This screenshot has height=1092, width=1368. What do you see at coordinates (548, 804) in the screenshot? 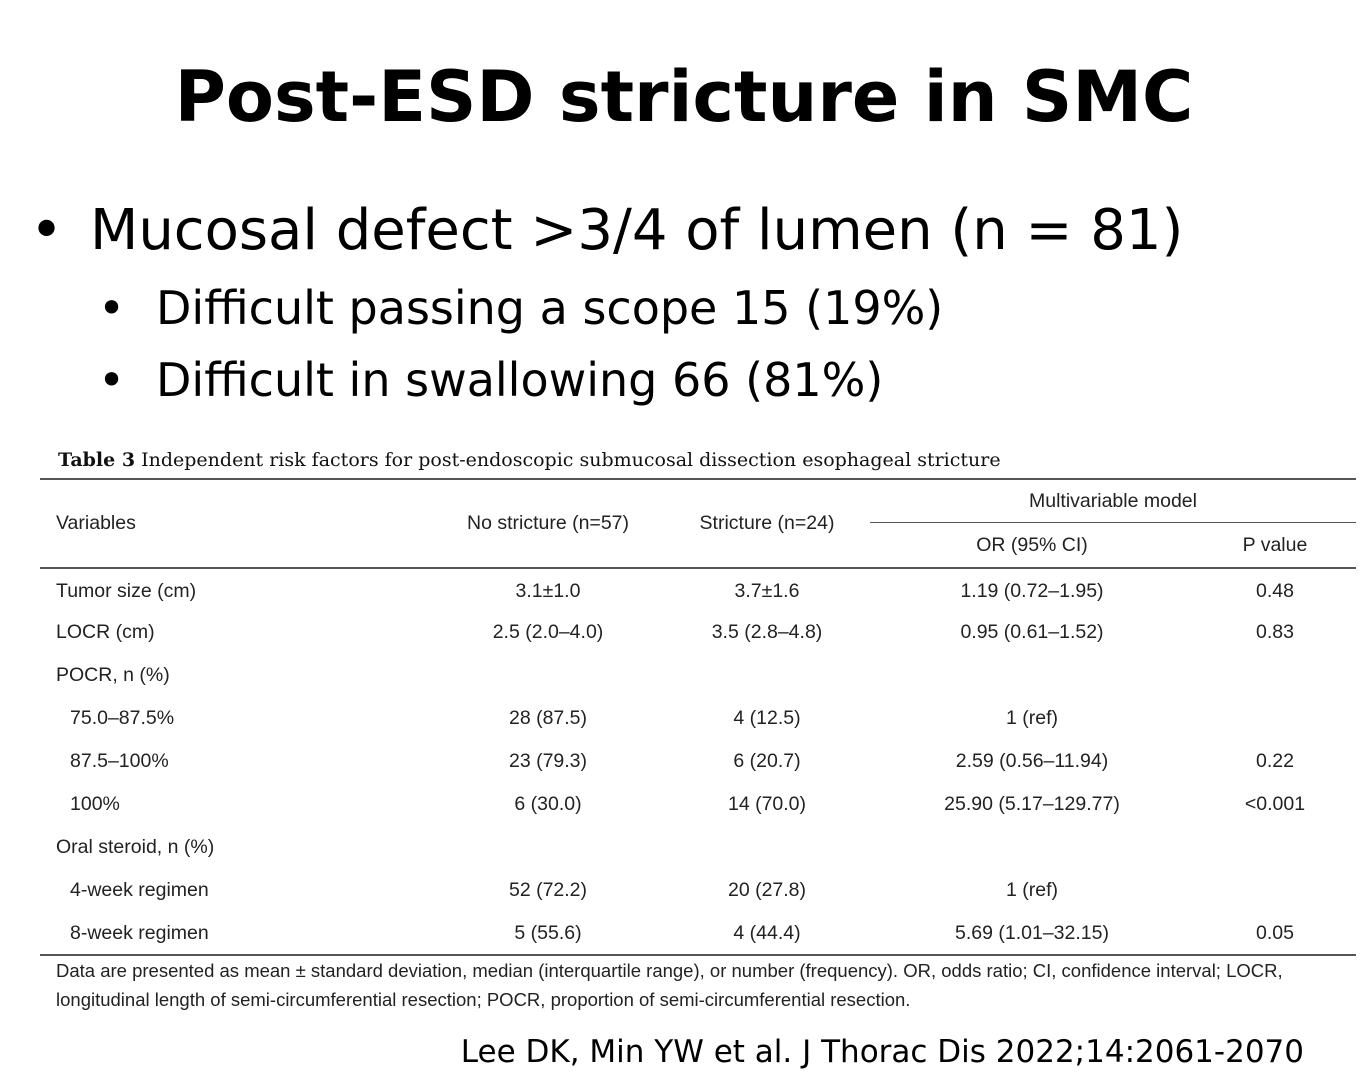
I see `cell-no-stricture: 6 (30.0)` at bounding box center [548, 804].